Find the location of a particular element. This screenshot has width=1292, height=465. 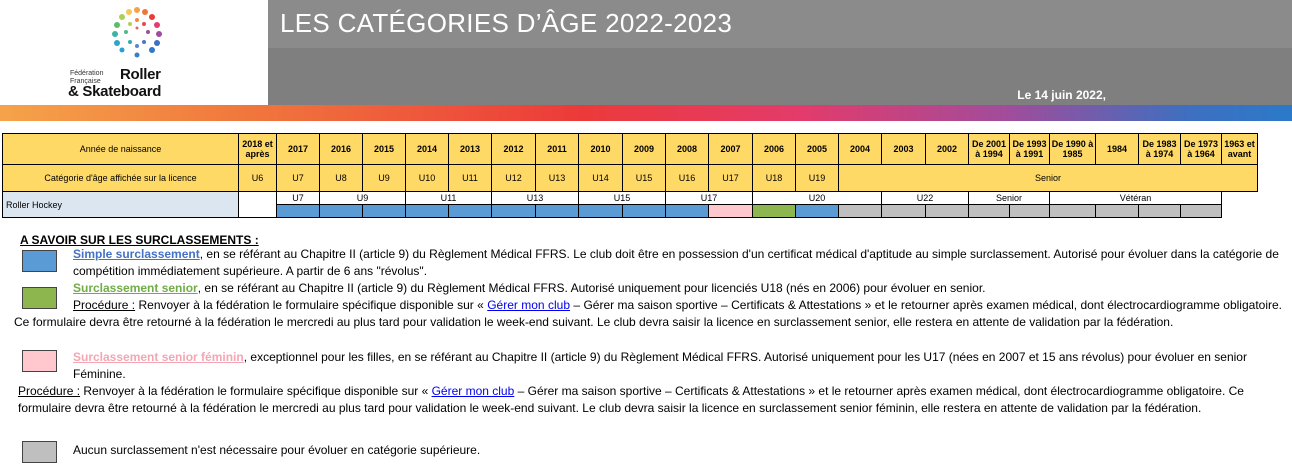

category-cell: U16 is located at coordinates (687, 178).